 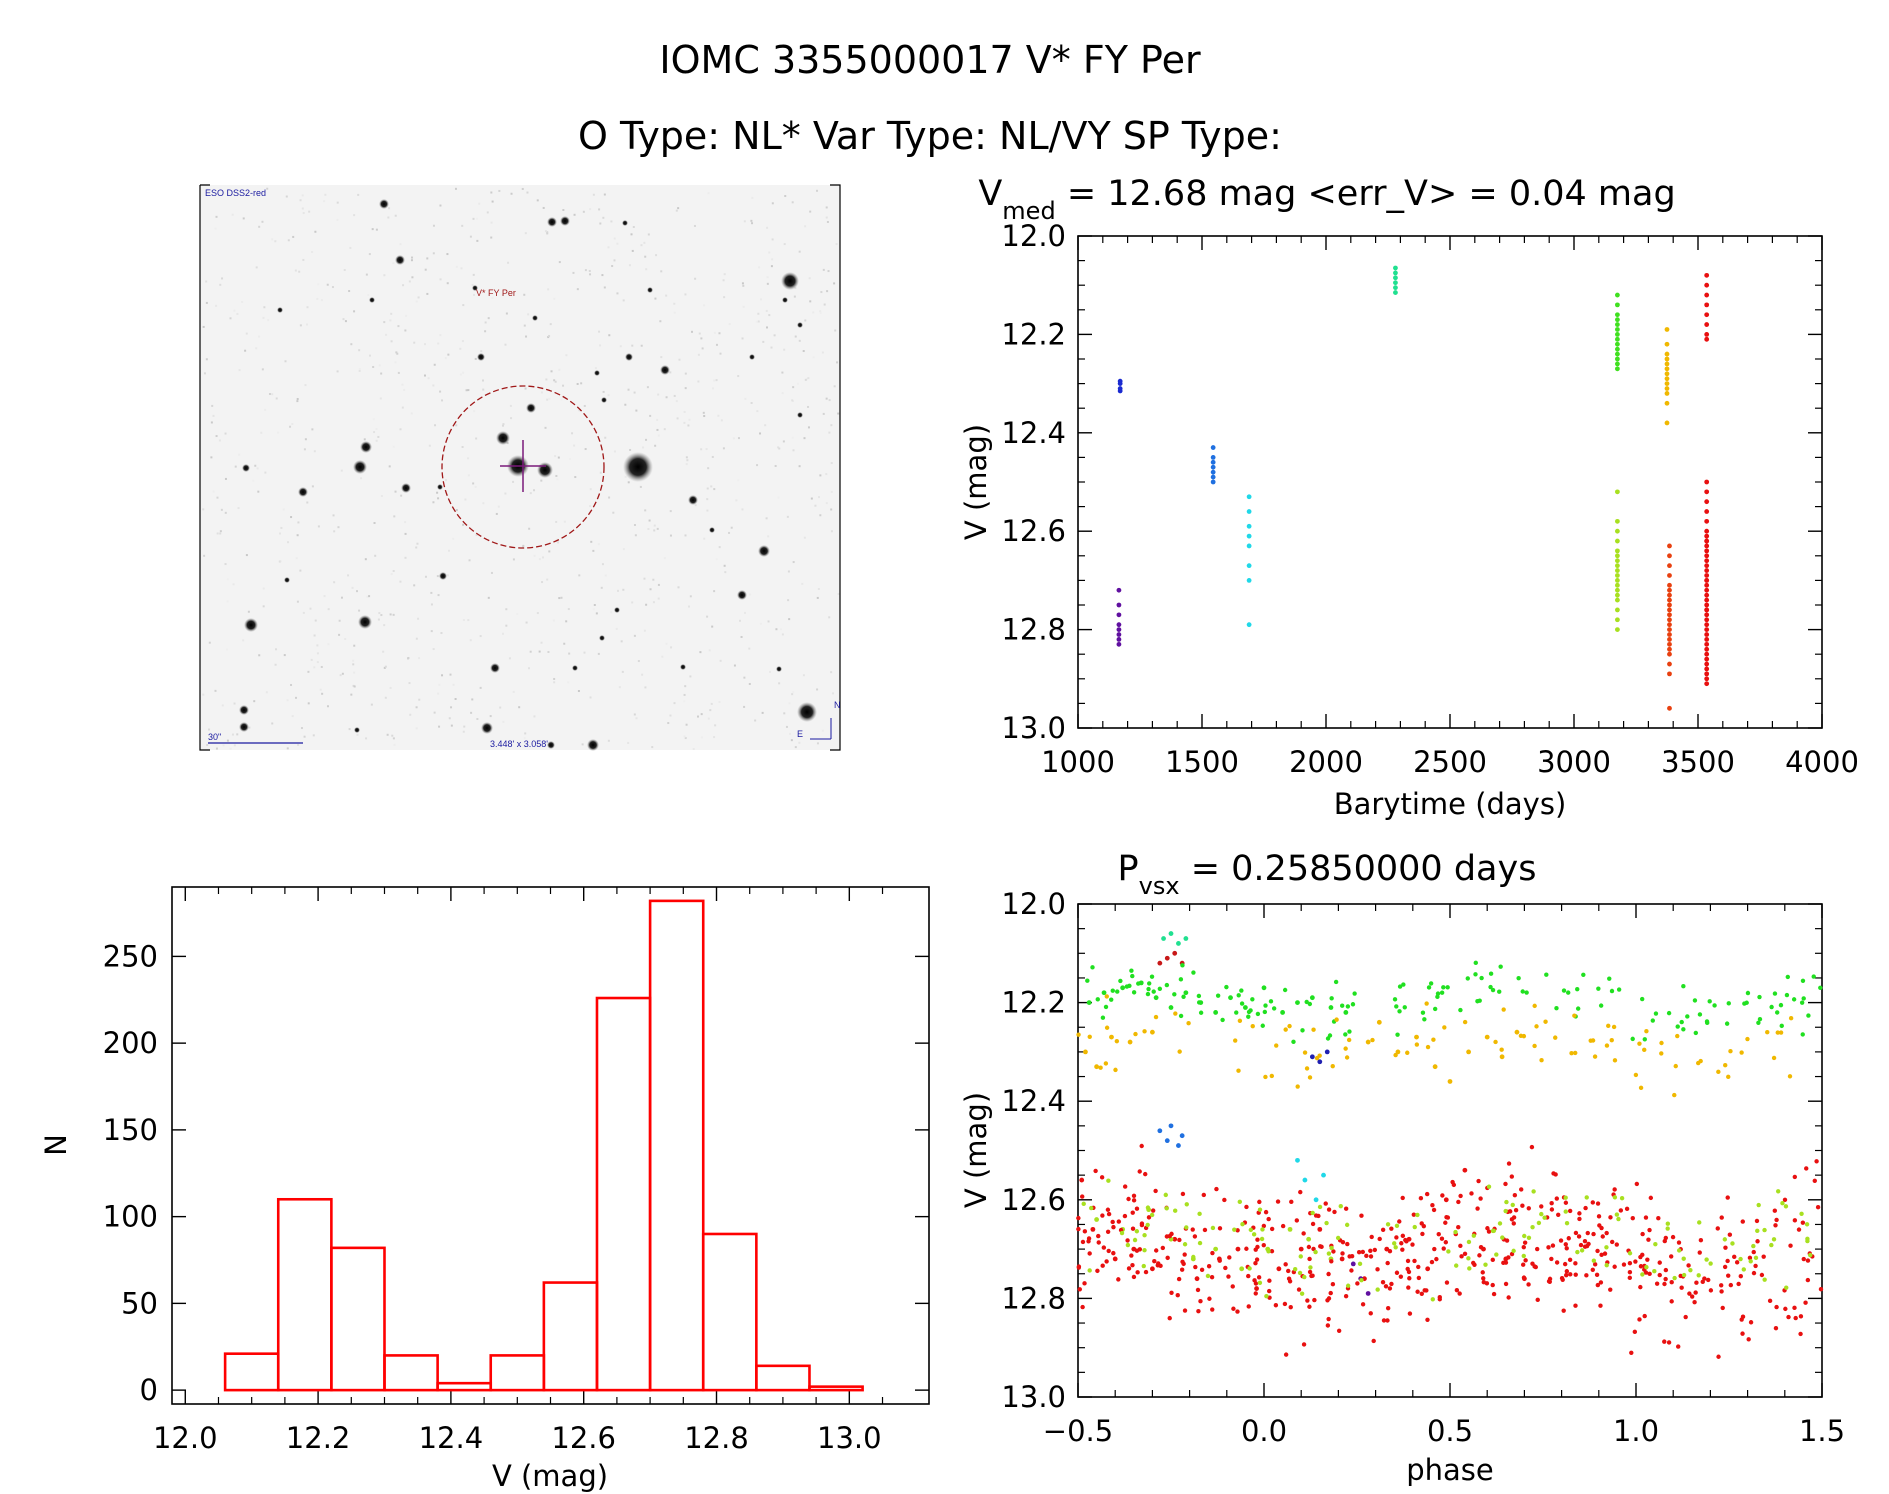 What do you see at coordinates (1413, 488) in the screenshot?
I see `lightcurve-points` at bounding box center [1413, 488].